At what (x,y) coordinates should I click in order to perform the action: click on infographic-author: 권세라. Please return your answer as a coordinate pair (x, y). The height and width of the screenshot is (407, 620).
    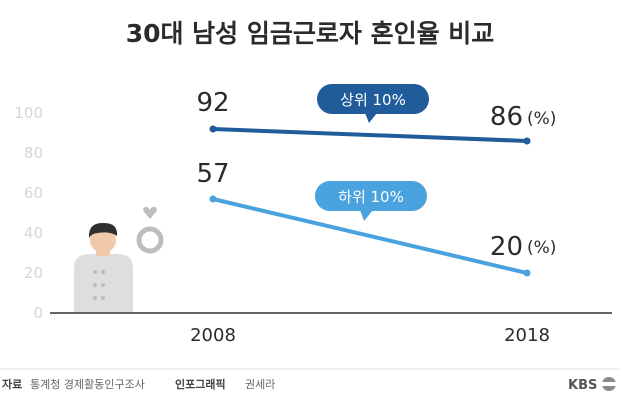
    Looking at the image, I should click on (260, 384).